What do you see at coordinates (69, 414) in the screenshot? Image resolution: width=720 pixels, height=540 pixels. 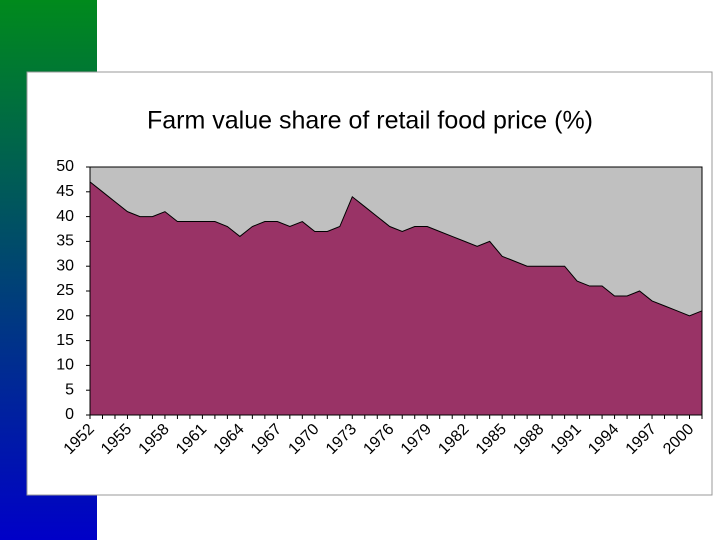 I see `y-tick-label: 0` at bounding box center [69, 414].